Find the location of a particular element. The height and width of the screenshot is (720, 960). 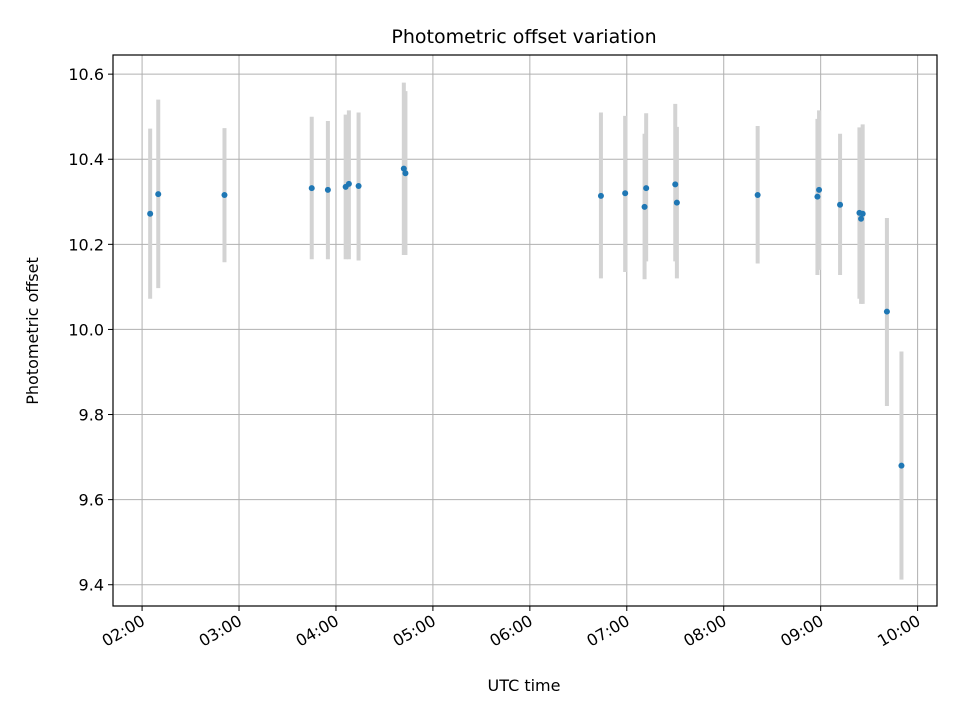

y-axis-ticks: 9.4 9.6 9.8 10.0 10.2 10.4 10.6 is located at coordinates (90, 330).